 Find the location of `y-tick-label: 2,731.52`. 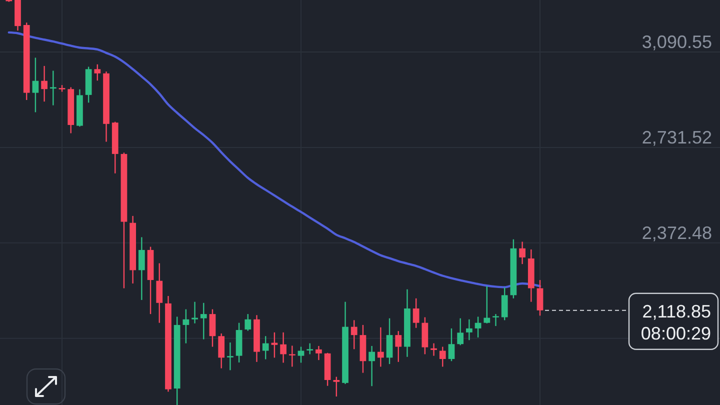

y-tick-label: 2,731.52 is located at coordinates (677, 137).